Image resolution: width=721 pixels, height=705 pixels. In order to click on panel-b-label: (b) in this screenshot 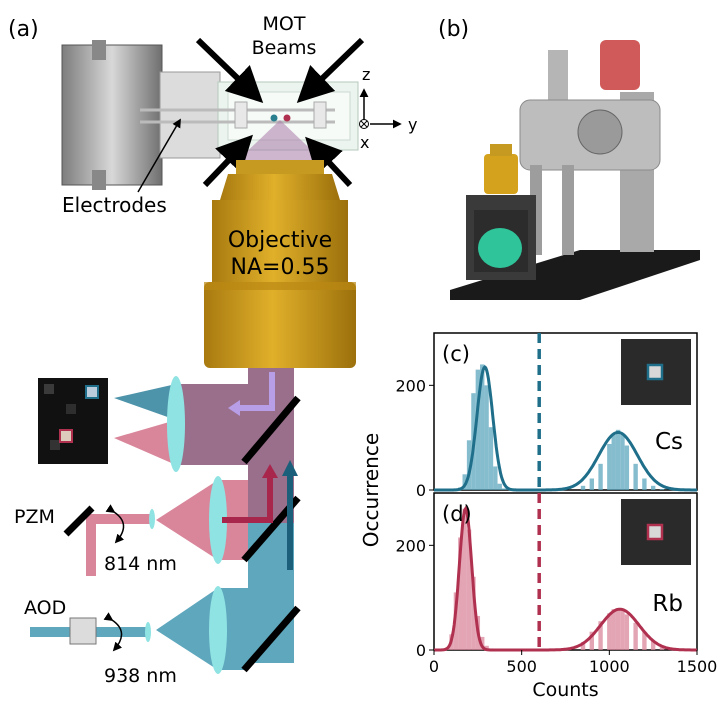, I will do `click(453, 29)`.